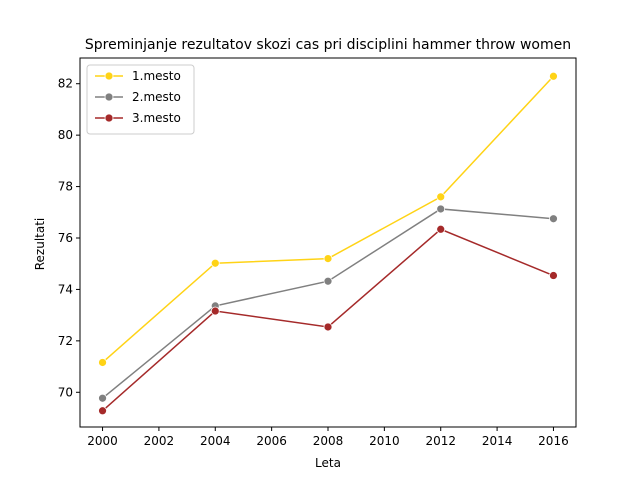  I want to click on y-tick-label: 80, so click(65, 135).